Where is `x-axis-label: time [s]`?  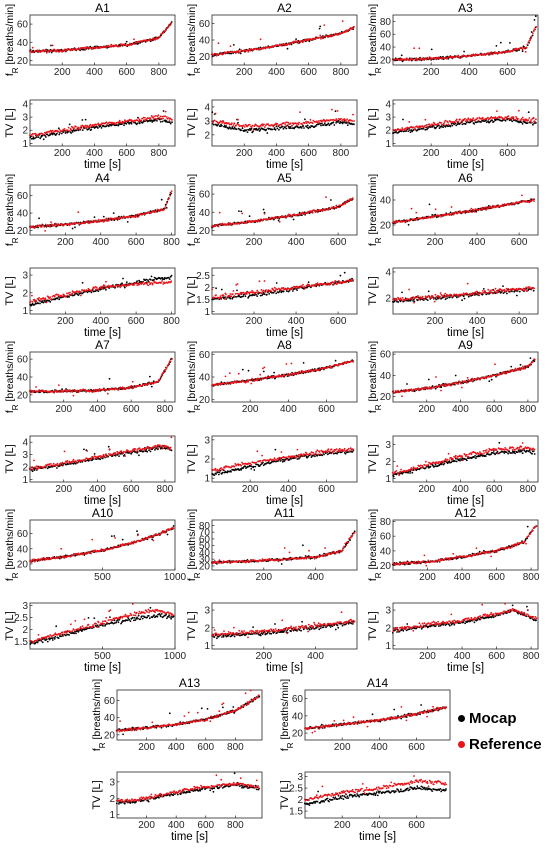 x-axis-label: time [s] is located at coordinates (465, 165).